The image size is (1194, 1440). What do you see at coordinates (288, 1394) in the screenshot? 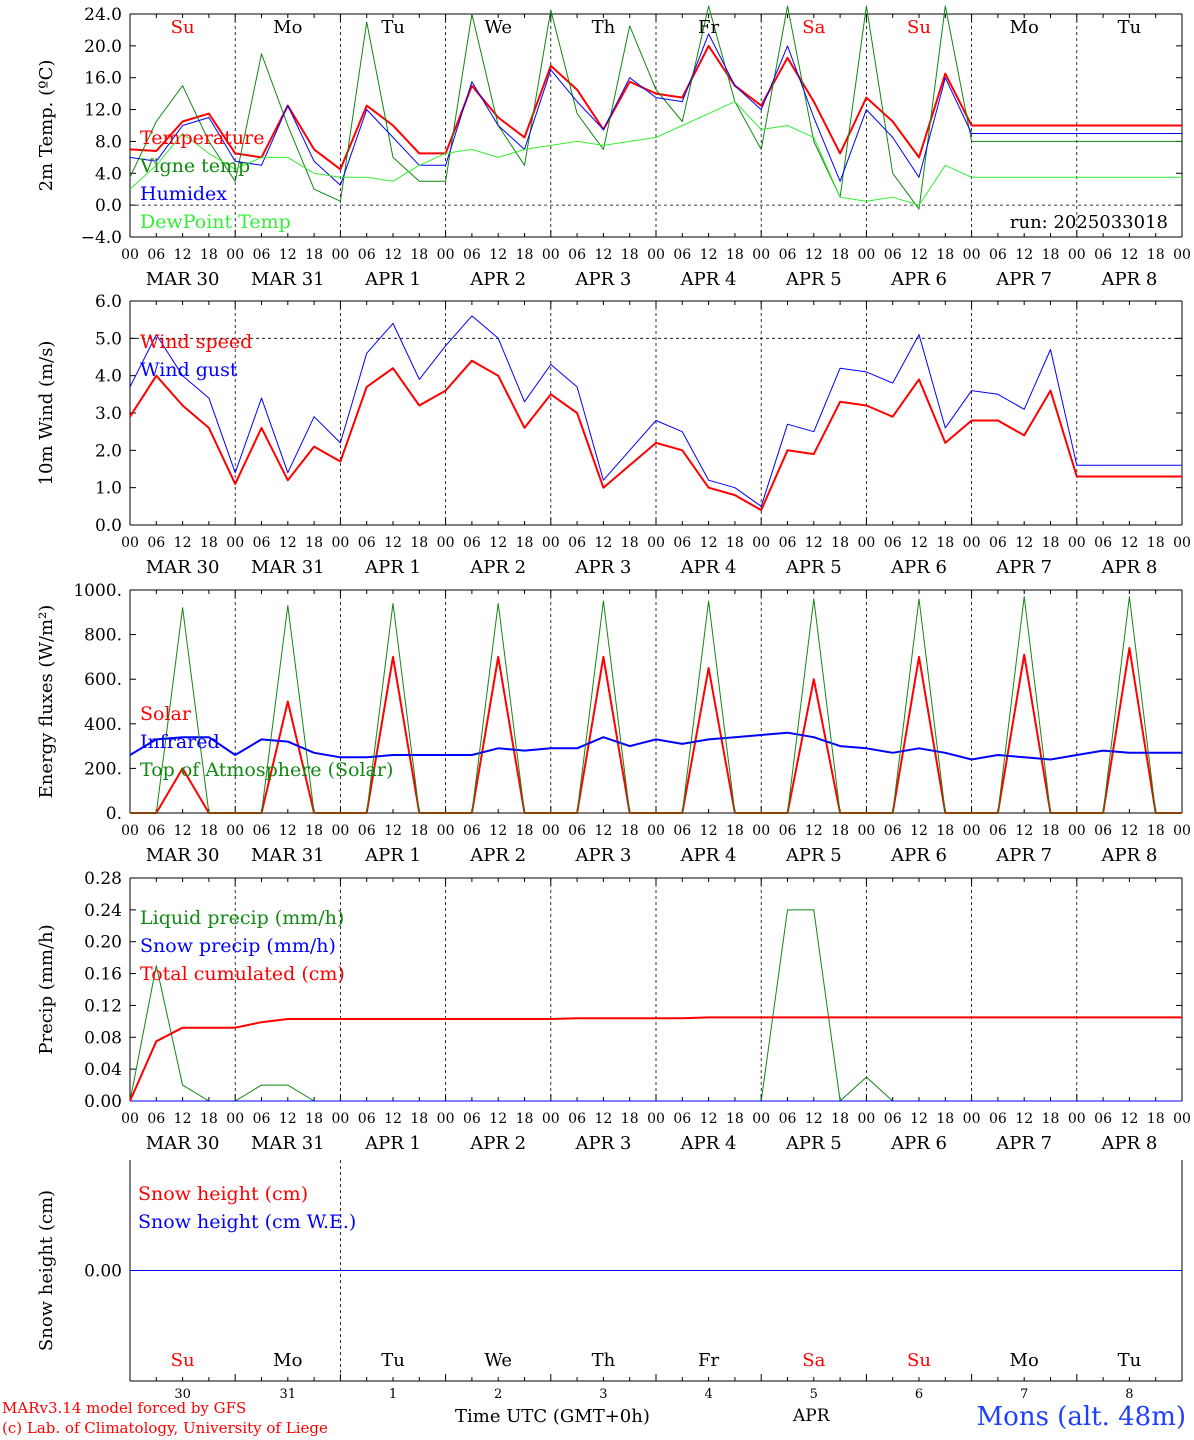
I see `day-number-label: 31` at bounding box center [288, 1394].